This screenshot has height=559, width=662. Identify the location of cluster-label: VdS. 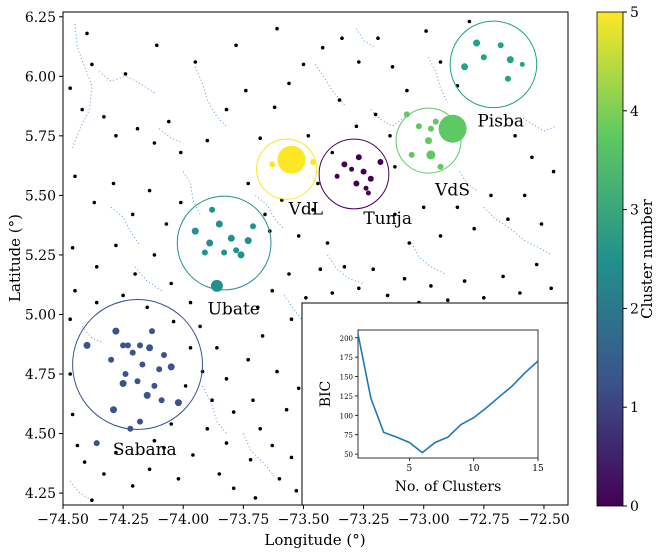
(452, 190).